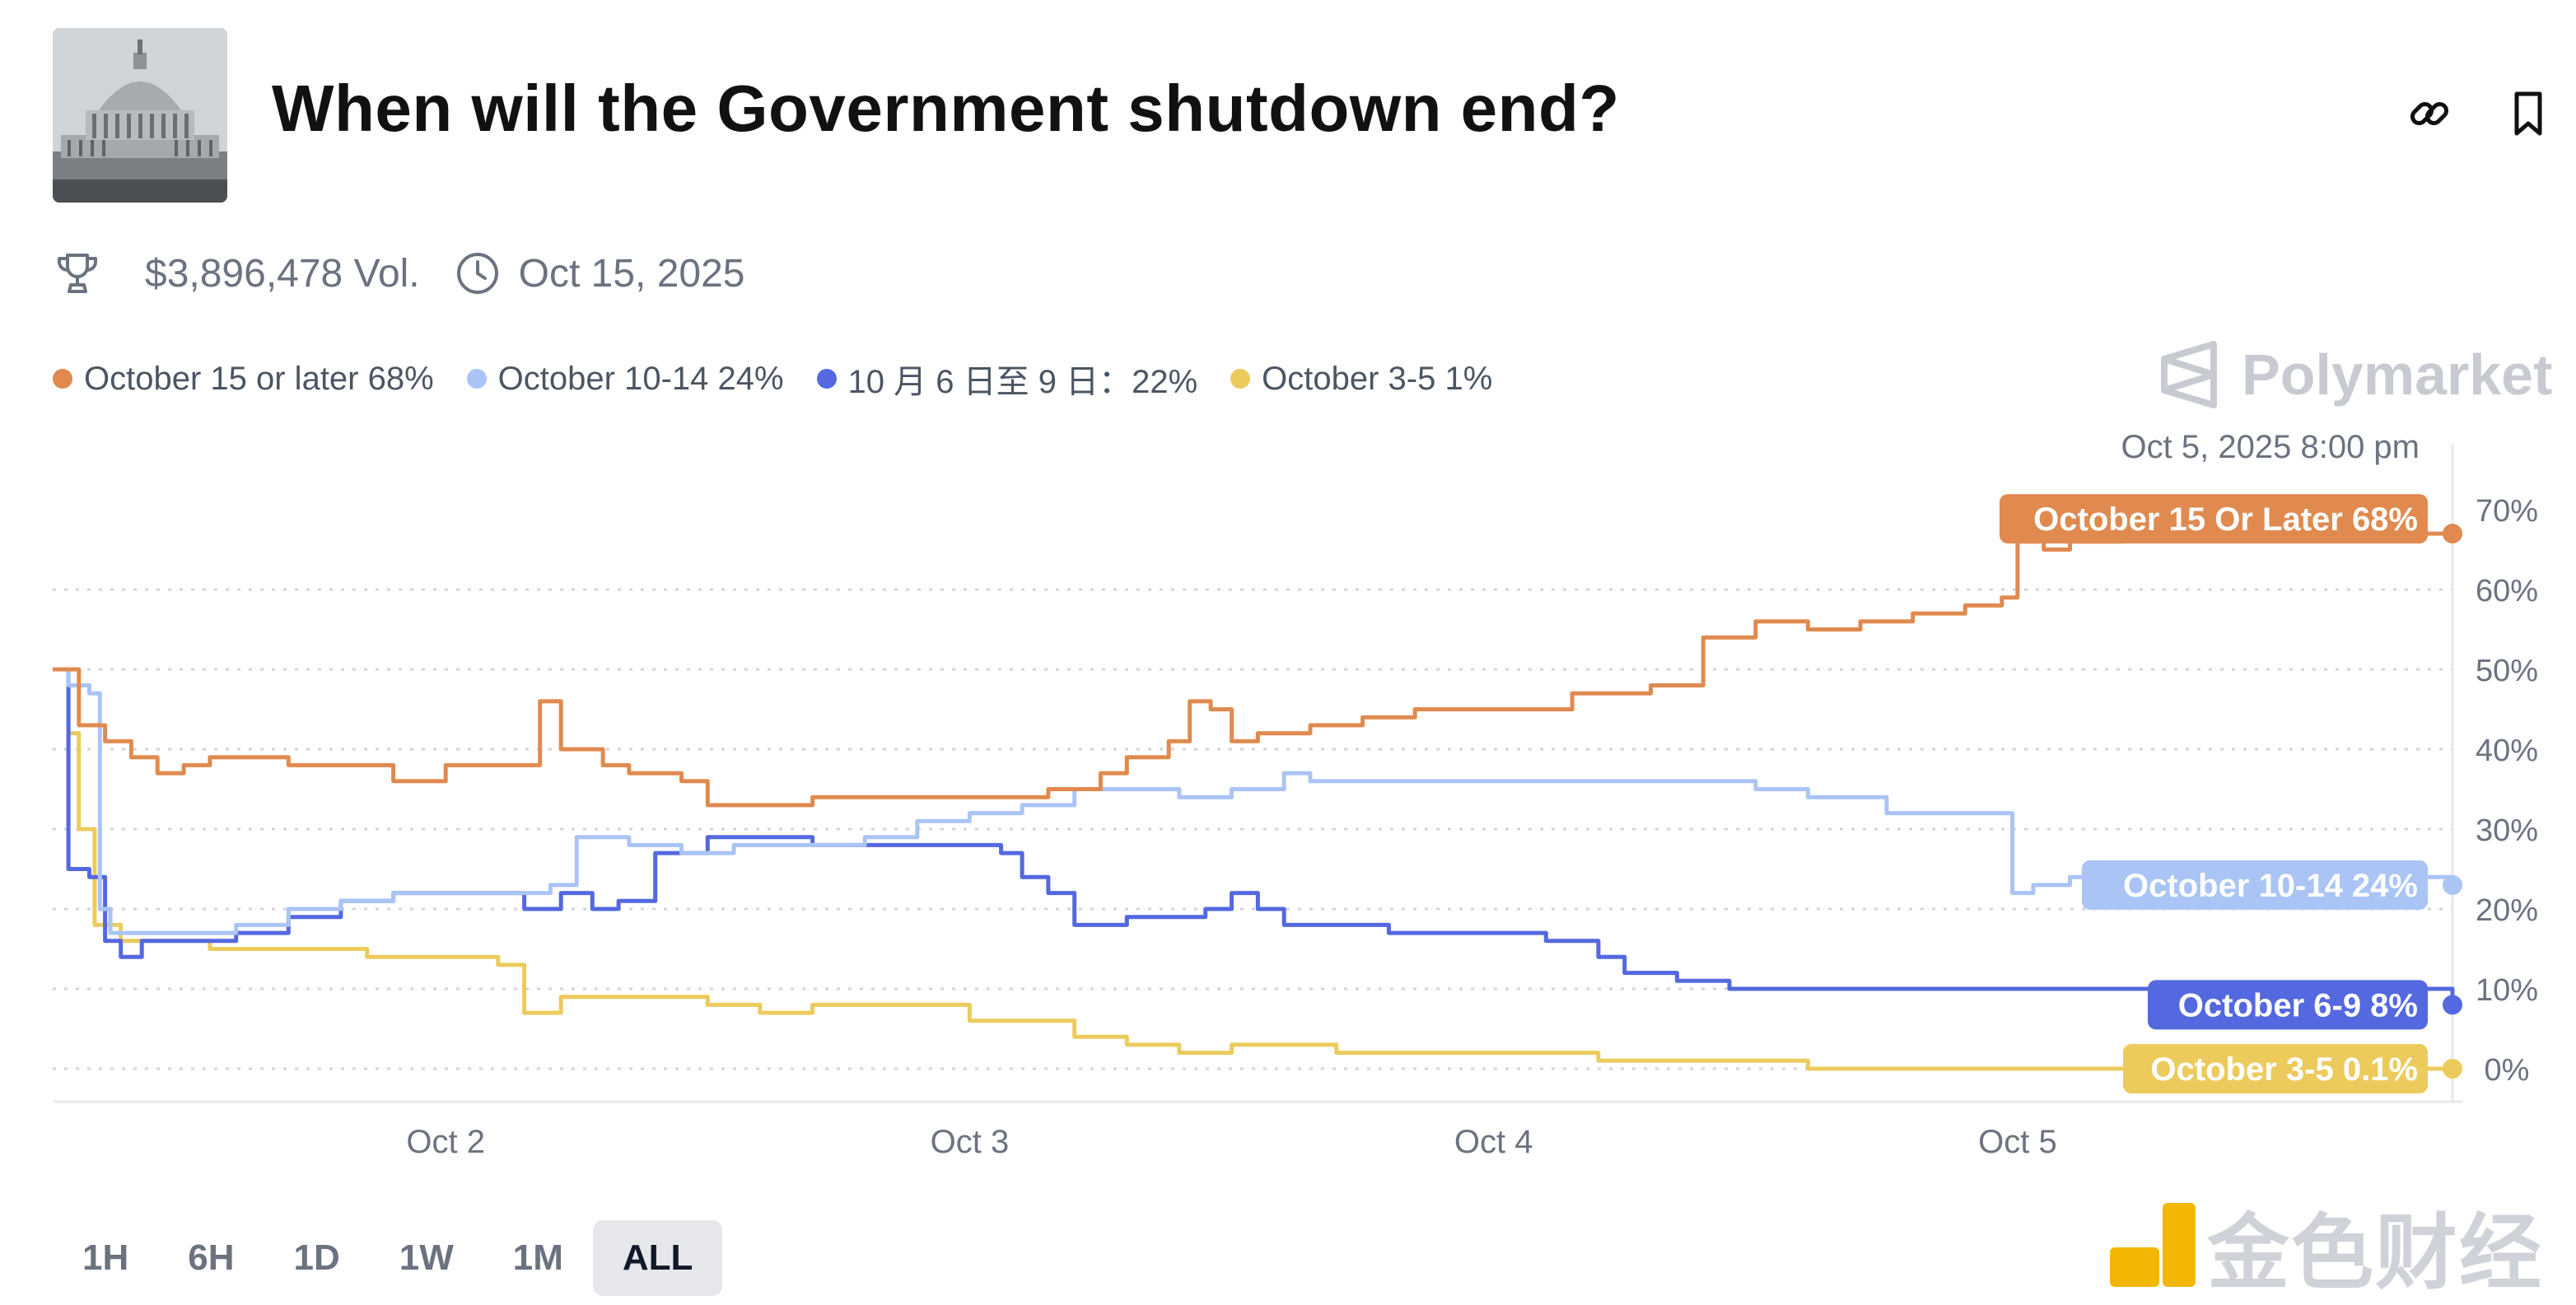  I want to click on legend-label: October 15 or later 68%, so click(259, 378).